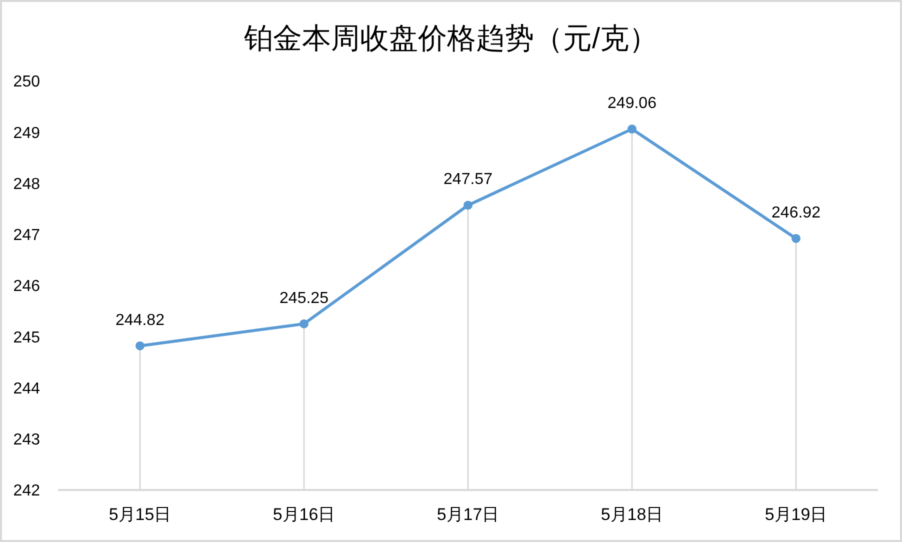  Describe the element at coordinates (26, 133) in the screenshot. I see `y-tick-label: 249` at that location.